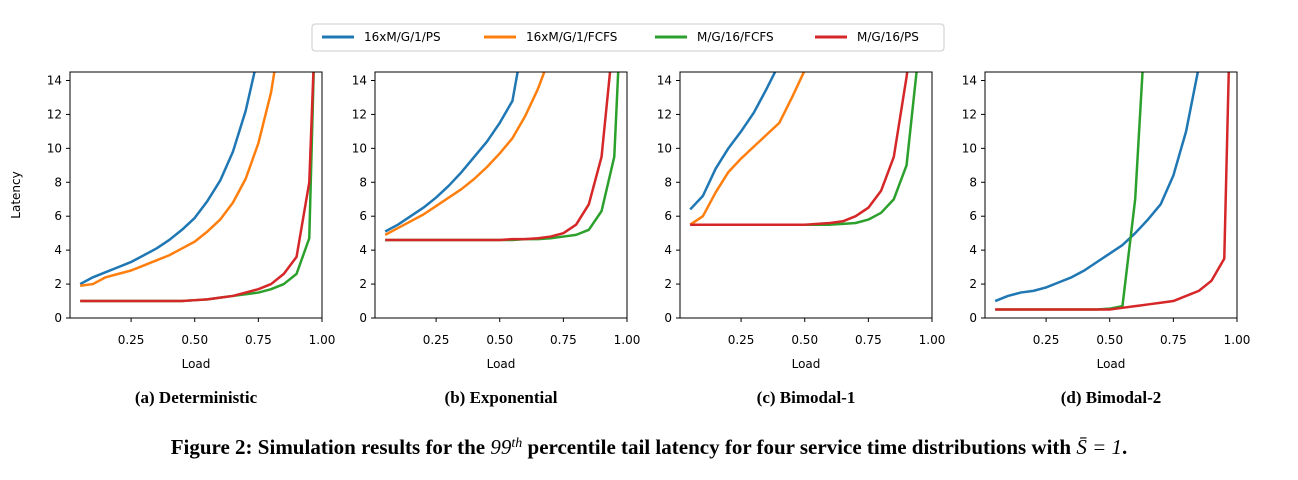  Describe the element at coordinates (196, 397) in the screenshot. I see `subplot-title: (a) Deterministic` at that location.